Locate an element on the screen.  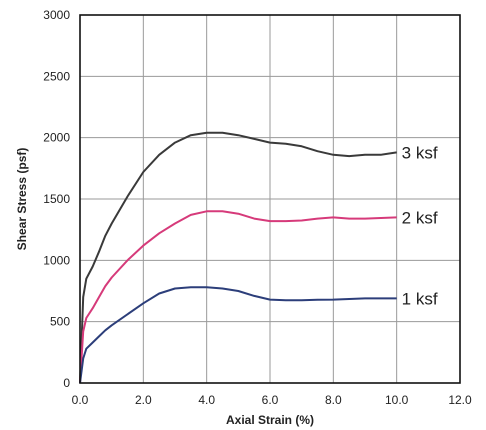
y-axis-title: Shear Stress (psf) is located at coordinates (22, 199).